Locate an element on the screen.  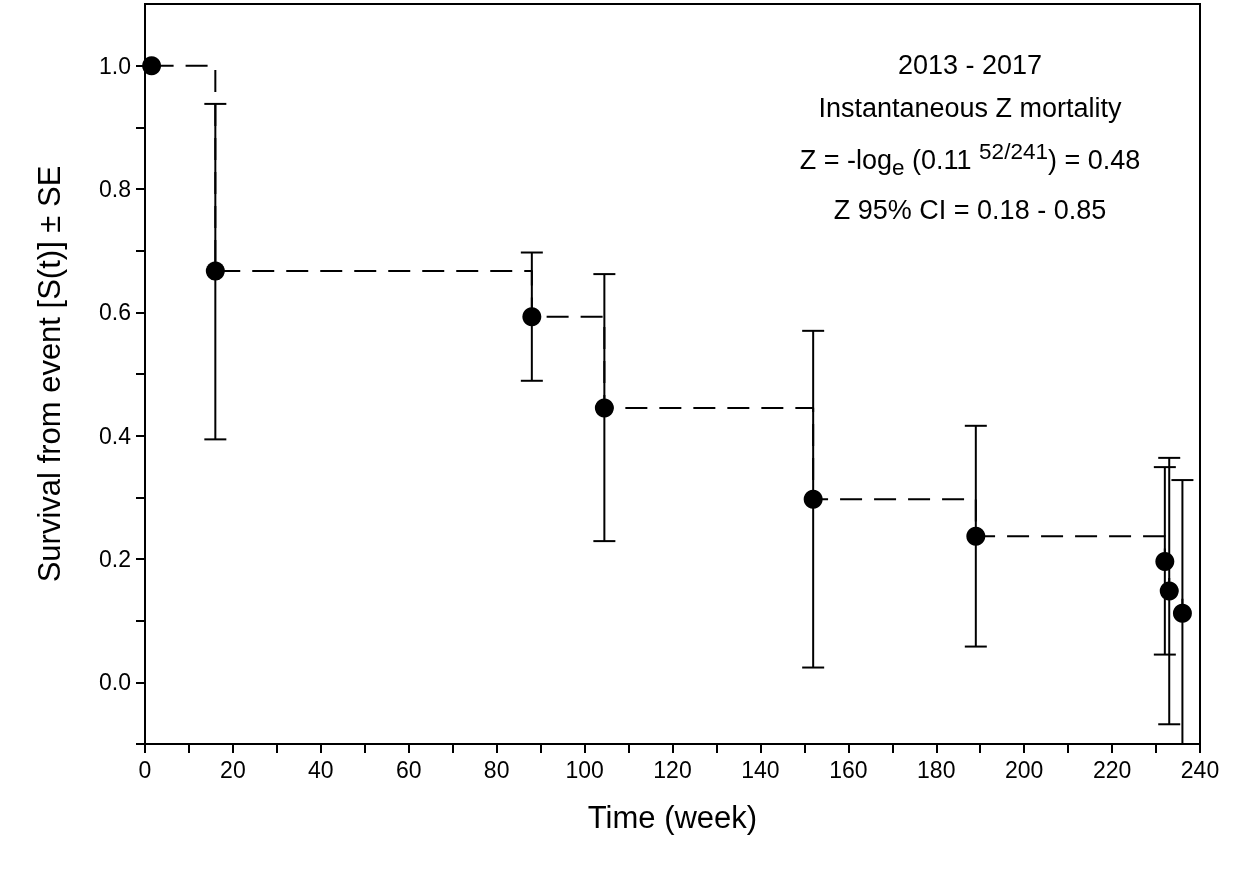
y-tick-label: 0.2 is located at coordinates (115, 559).